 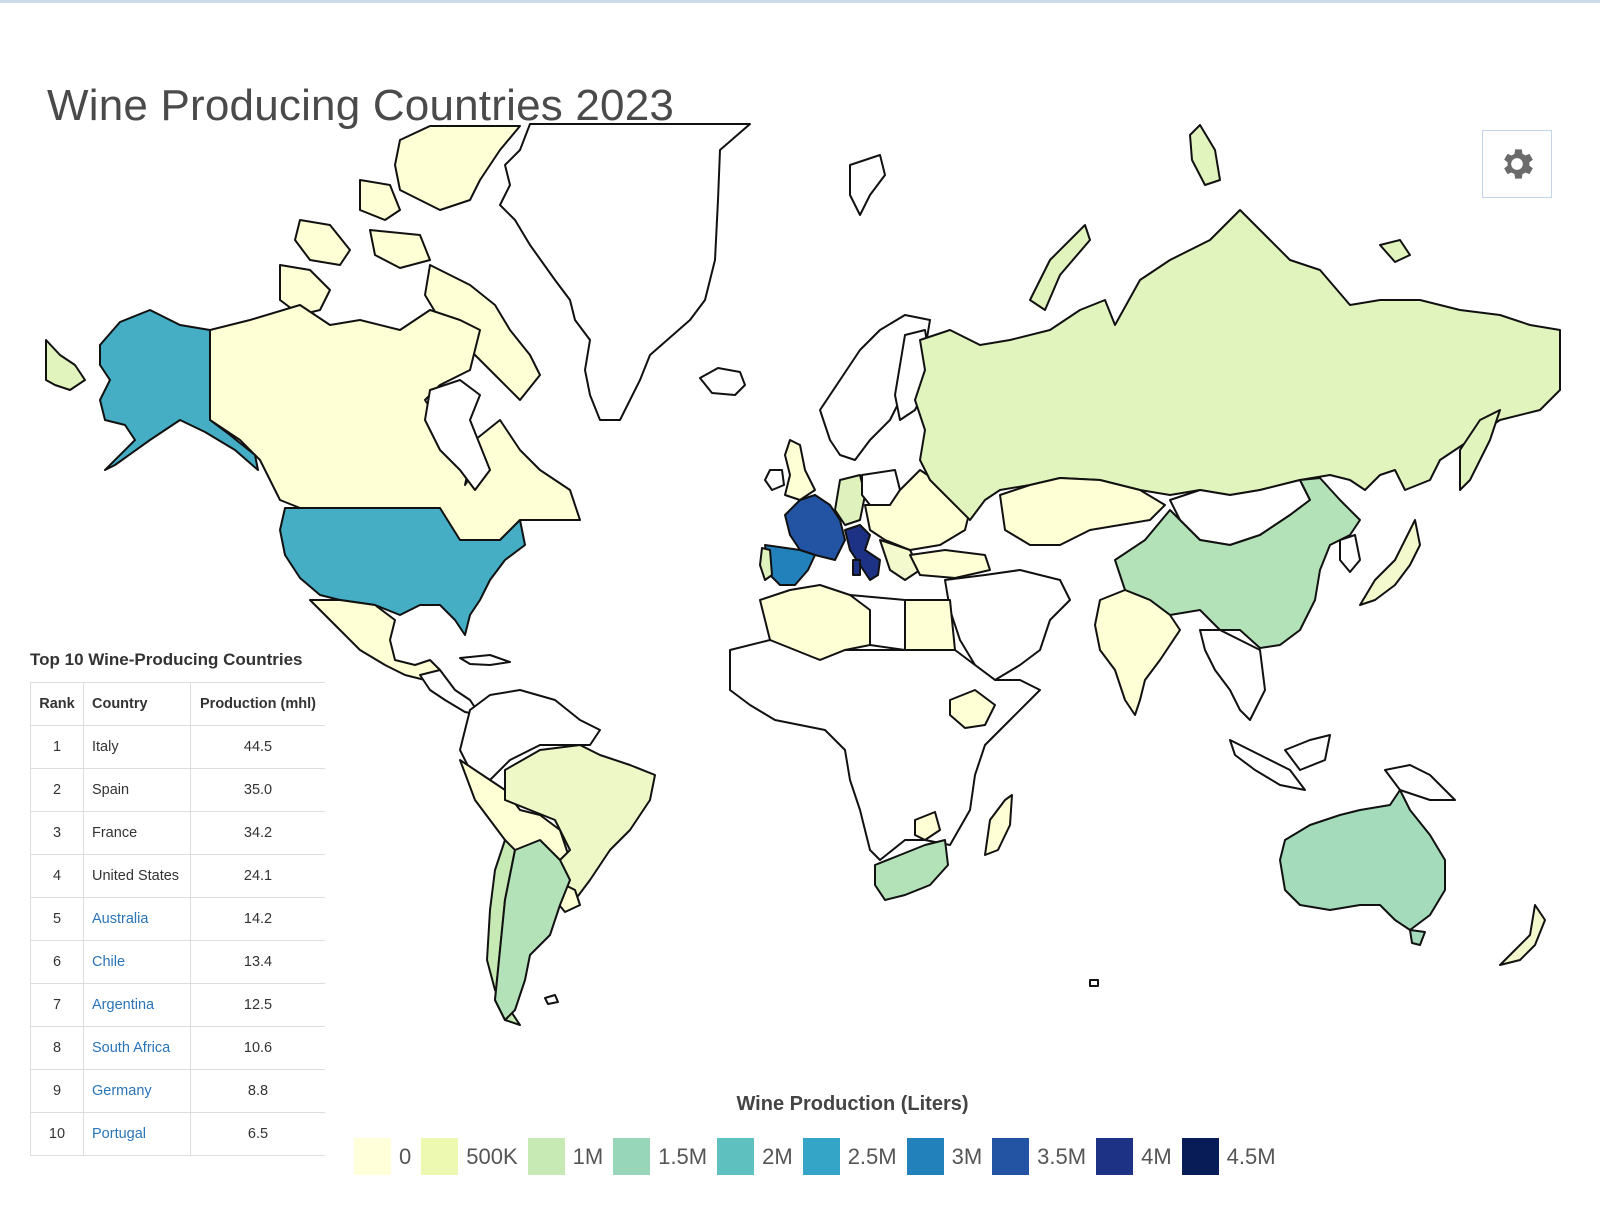 I want to click on region-tasmania, so click(x=1417, y=937).